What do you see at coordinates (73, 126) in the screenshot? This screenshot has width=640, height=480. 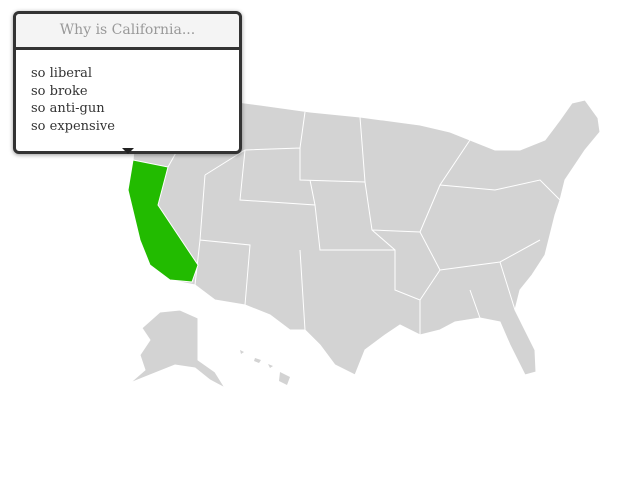 I see `tooltip-item: so expensive` at bounding box center [73, 126].